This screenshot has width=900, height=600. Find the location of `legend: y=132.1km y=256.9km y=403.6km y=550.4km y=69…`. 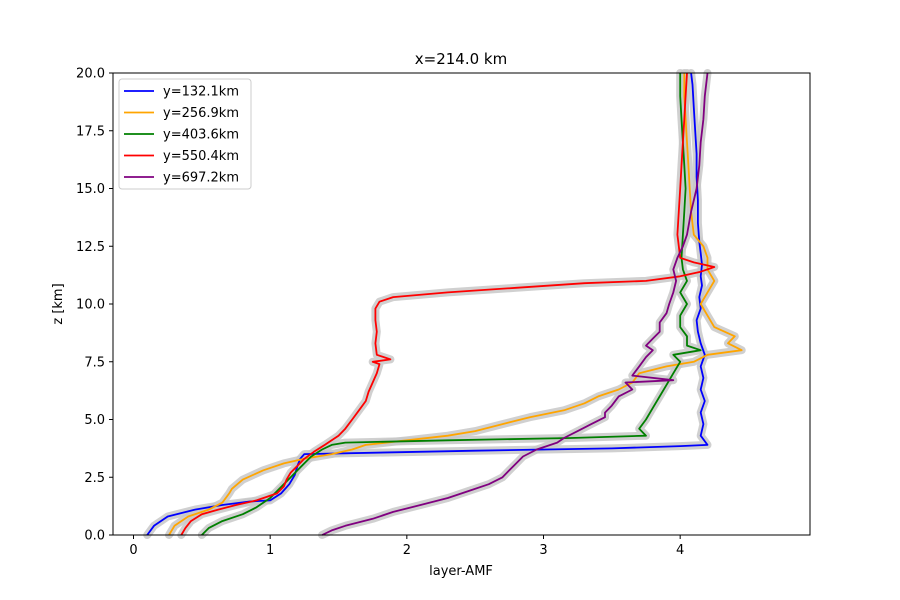

legend: y=132.1km y=256.9km y=403.6km y=550.4km y=69… is located at coordinates (185, 134).